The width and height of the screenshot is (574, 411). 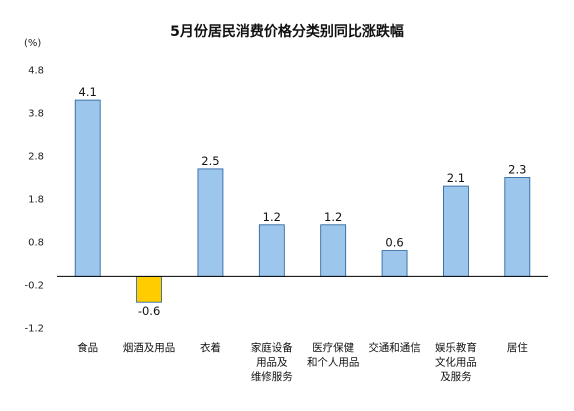 I want to click on category-label: 居住, so click(x=517, y=347).